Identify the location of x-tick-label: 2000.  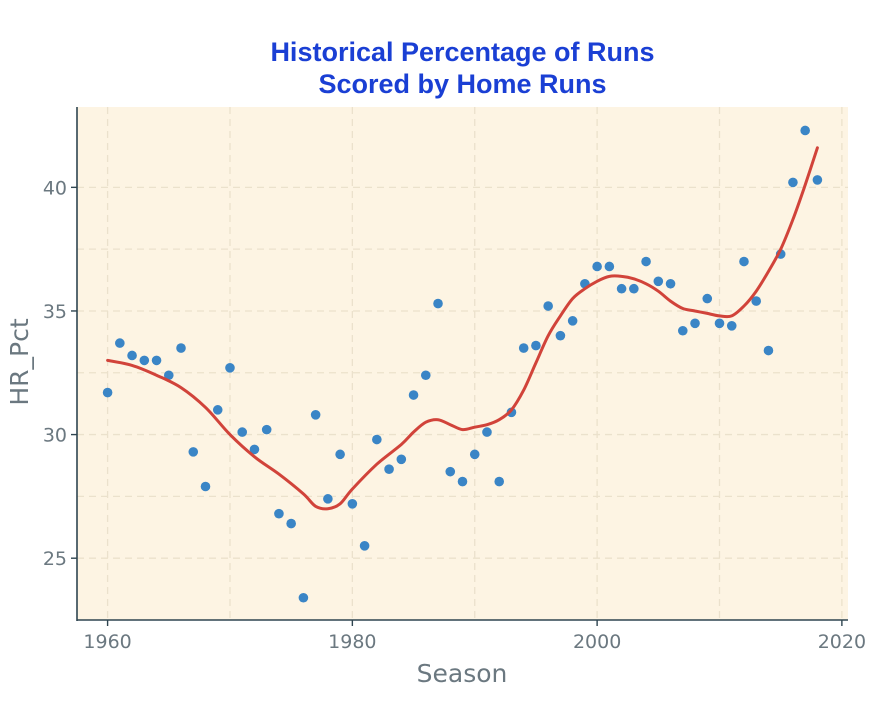
(597, 642).